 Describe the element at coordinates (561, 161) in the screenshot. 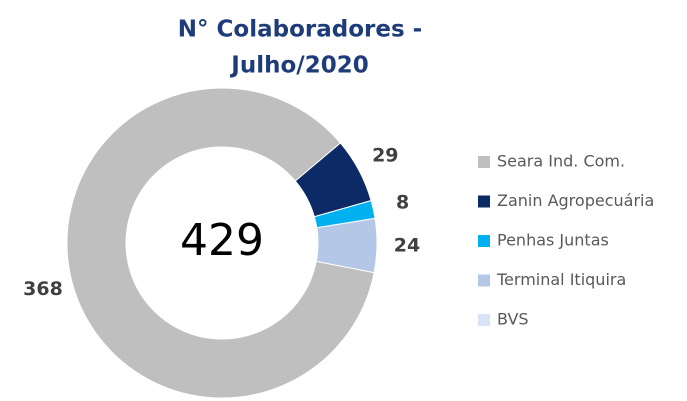

I see `legend-label: Seara Ind. Com.` at that location.